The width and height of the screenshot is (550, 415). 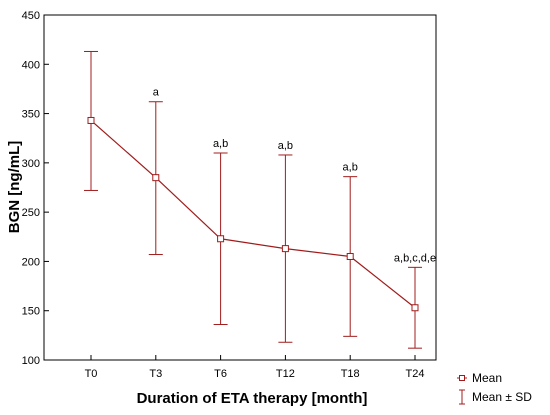 What do you see at coordinates (285, 374) in the screenshot?
I see `x-tick-label: T12` at bounding box center [285, 374].